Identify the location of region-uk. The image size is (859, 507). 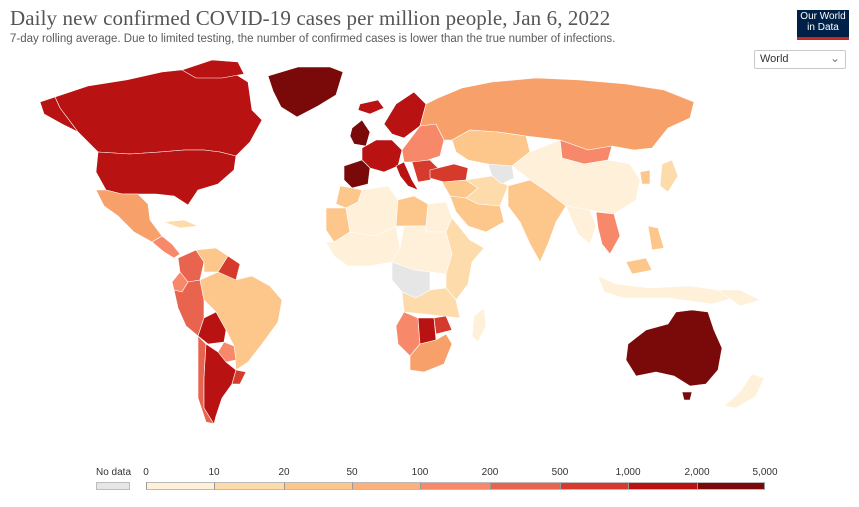
(360, 133).